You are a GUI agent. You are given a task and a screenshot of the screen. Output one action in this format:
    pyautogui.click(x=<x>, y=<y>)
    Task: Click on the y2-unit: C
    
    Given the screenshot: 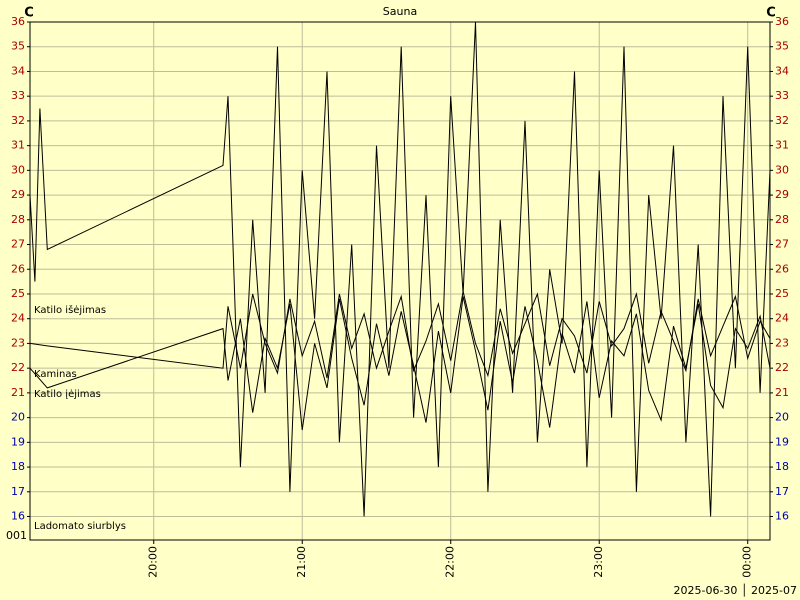 What is the action you would take?
    pyautogui.click(x=771, y=13)
    